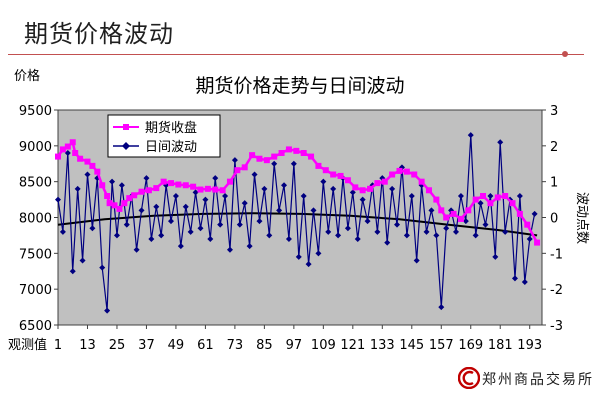 This screenshot has height=400, width=600. I want to click on slide-title: 期货价格波动, so click(99, 34).